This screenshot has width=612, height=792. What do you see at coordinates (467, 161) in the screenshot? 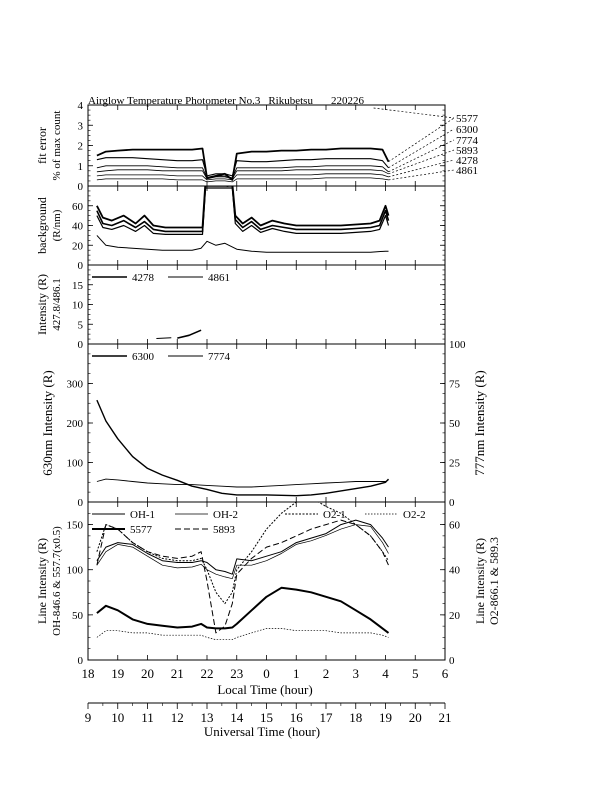
I see `fit-error-label-4278: 4278` at bounding box center [467, 161].